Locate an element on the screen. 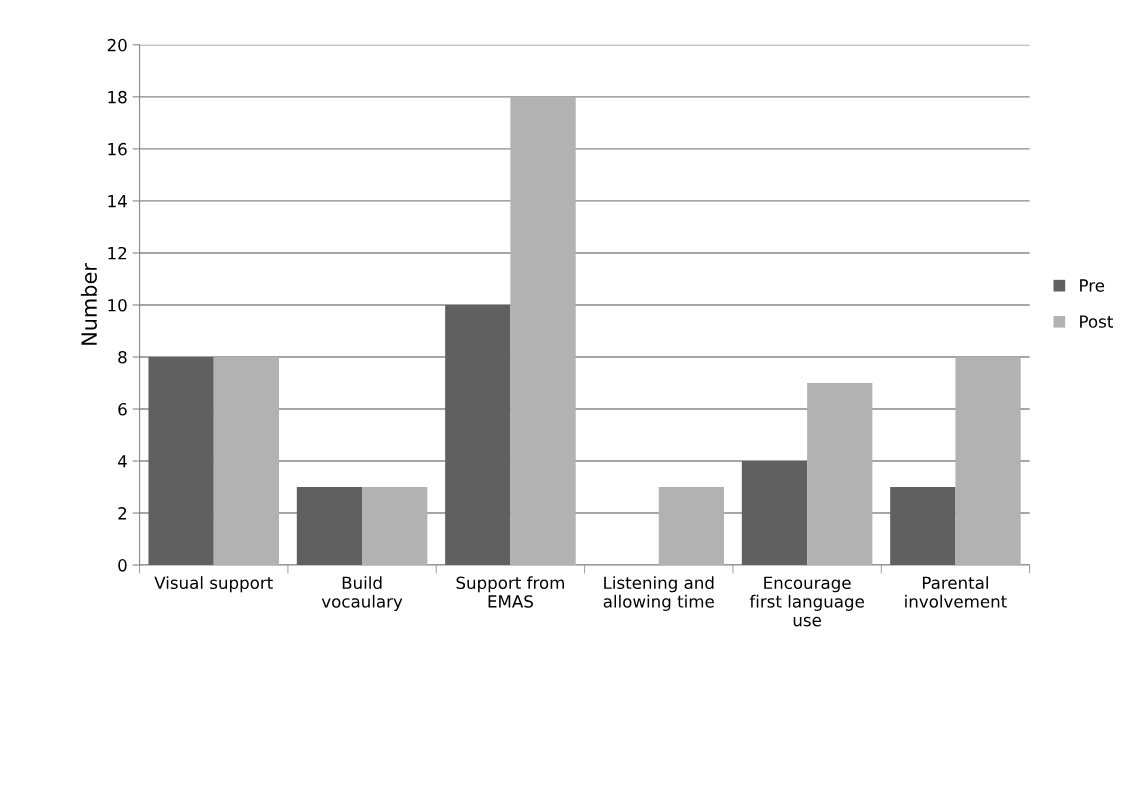 The image size is (1144, 787). y-tick-label: 20 is located at coordinates (117, 45).